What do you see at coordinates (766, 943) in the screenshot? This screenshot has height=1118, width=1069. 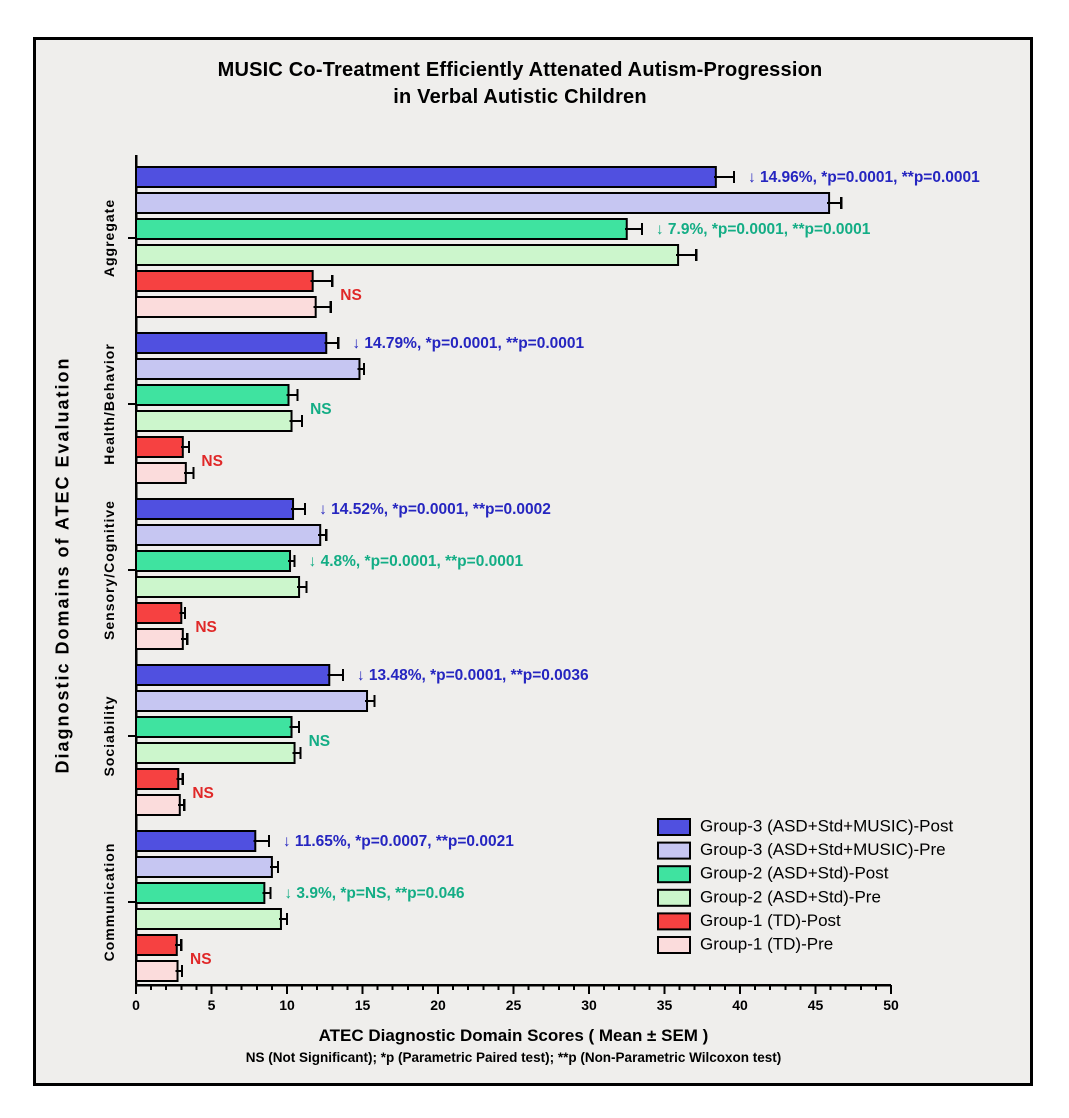 I see `legend-label: Group-1 (TD)-Pre` at bounding box center [766, 943].